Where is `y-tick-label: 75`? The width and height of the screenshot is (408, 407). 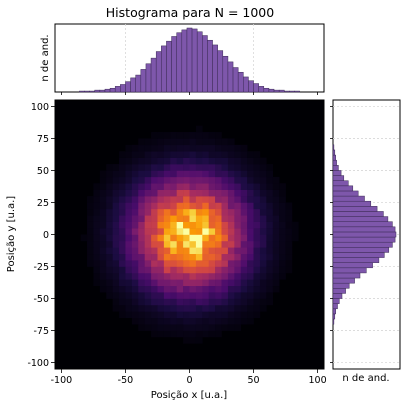 y-tick-label: 75 is located at coordinates (43, 139).